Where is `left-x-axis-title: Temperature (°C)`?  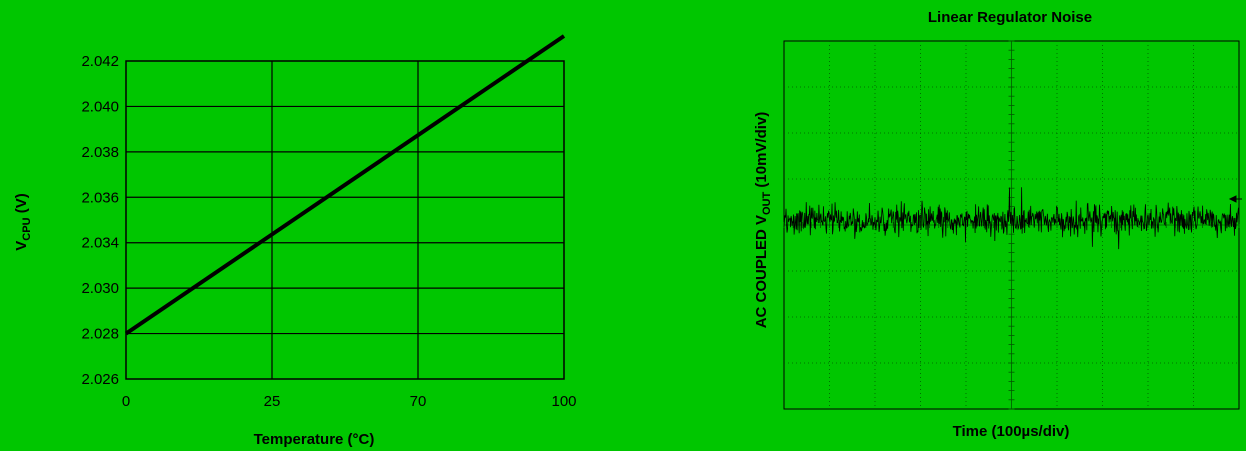 left-x-axis-title: Temperature (°C) is located at coordinates (314, 439).